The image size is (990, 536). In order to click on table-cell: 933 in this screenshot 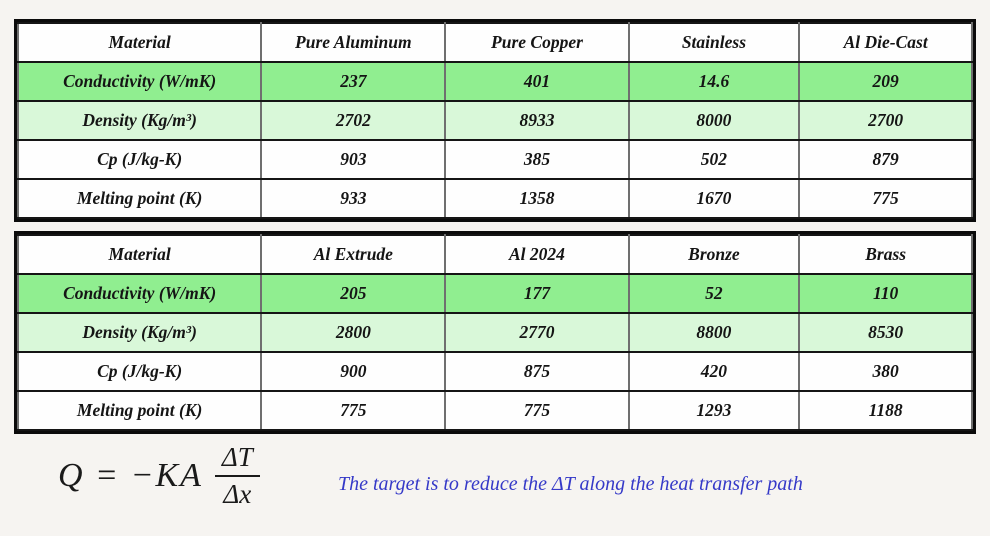, I will do `click(353, 198)`.